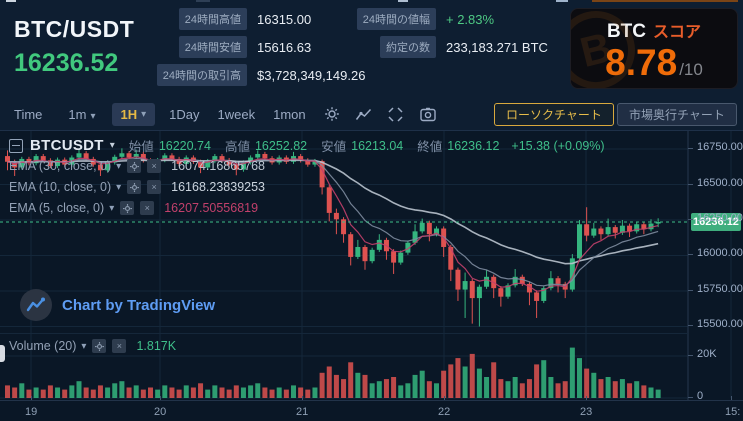 Image resolution: width=743 pixels, height=421 pixels. I want to click on volume-axis-label: 20K, so click(702, 354).